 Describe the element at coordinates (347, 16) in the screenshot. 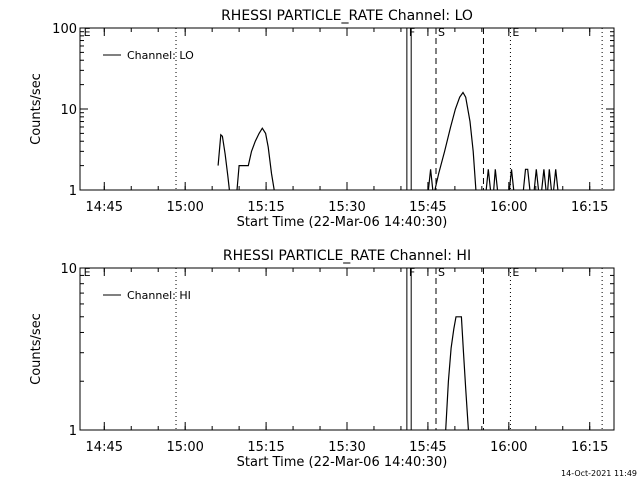

I see `chart-title: RHESSI PARTICLE_RATE Channel: LO` at that location.